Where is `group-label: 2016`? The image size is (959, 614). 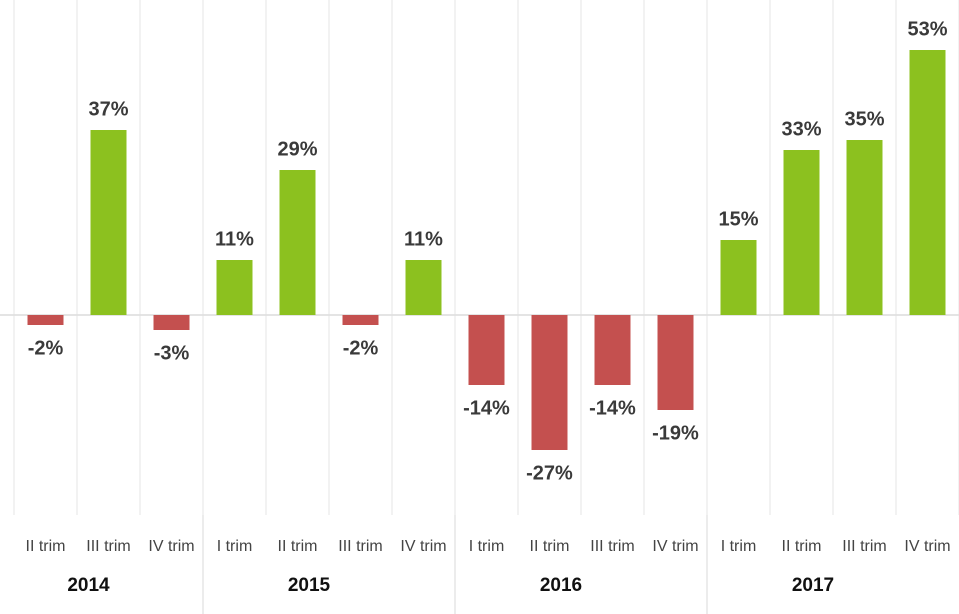
group-label: 2016 is located at coordinates (561, 585).